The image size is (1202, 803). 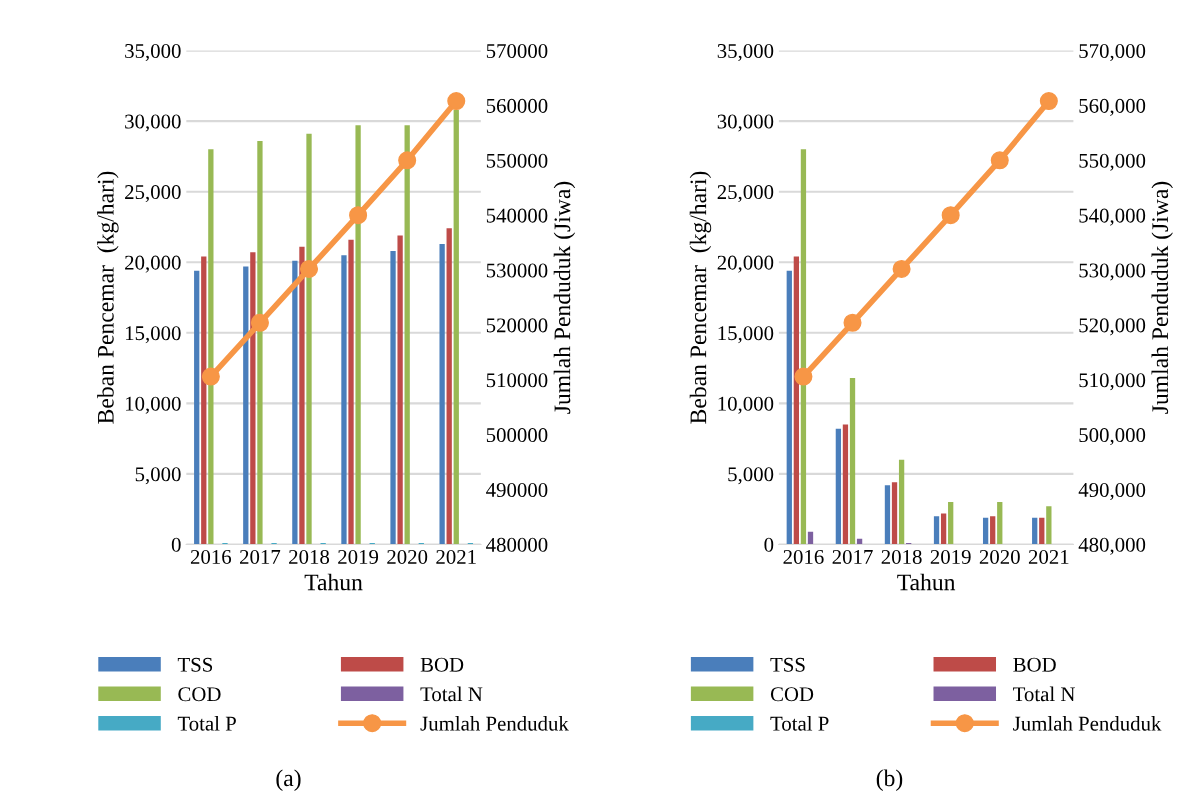 What do you see at coordinates (517, 215) in the screenshot?
I see `y2-tick-label: 540000` at bounding box center [517, 215].